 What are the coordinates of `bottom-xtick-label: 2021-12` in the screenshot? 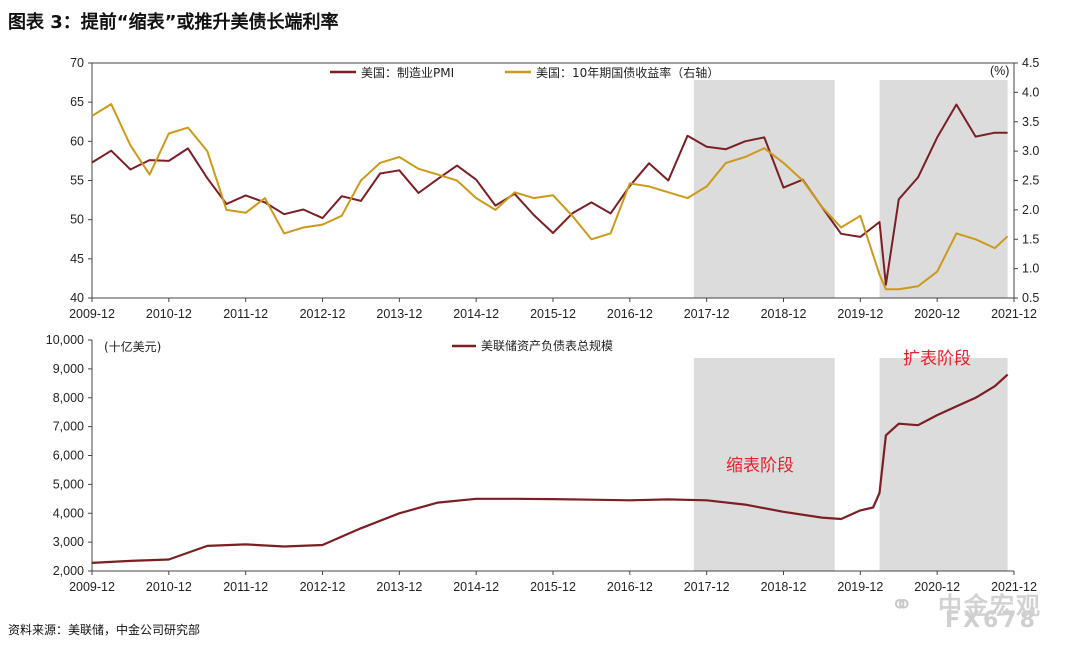 It's located at (1014, 587).